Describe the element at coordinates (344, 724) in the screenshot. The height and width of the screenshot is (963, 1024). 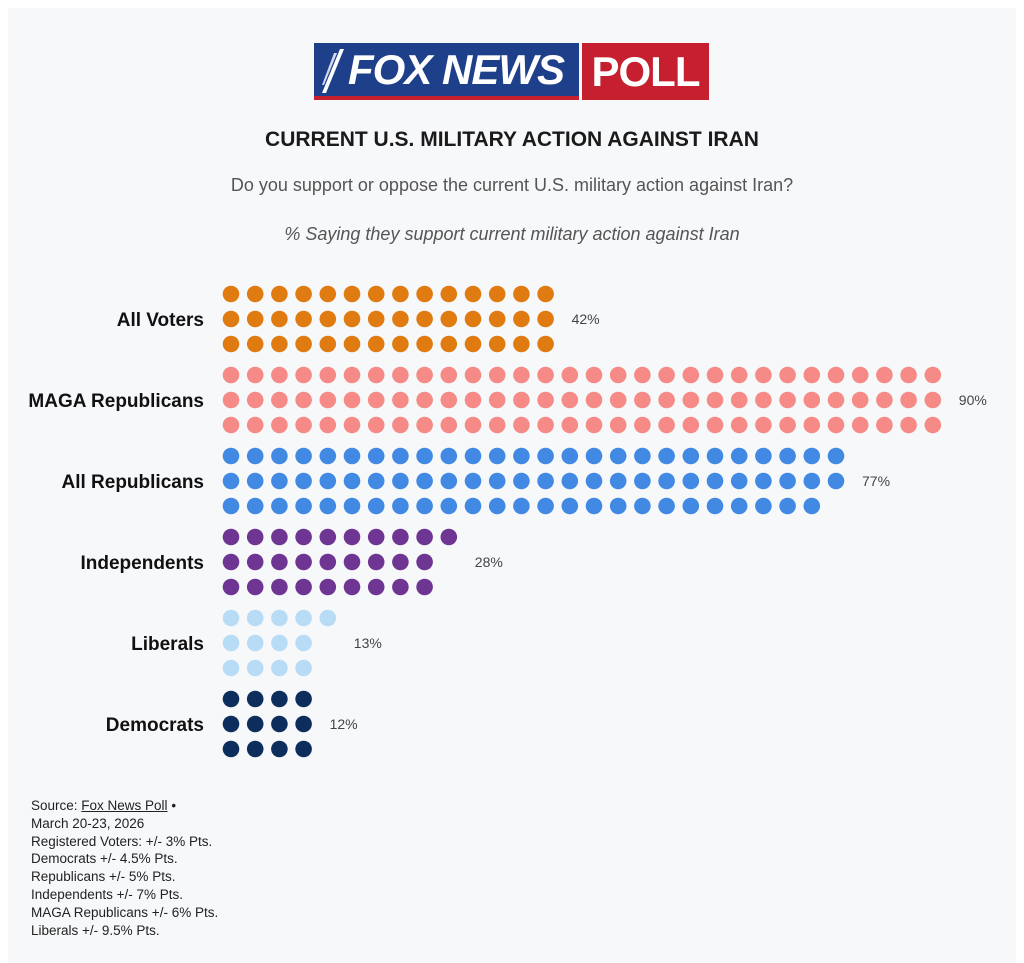
I see `value-label: 12%` at that location.